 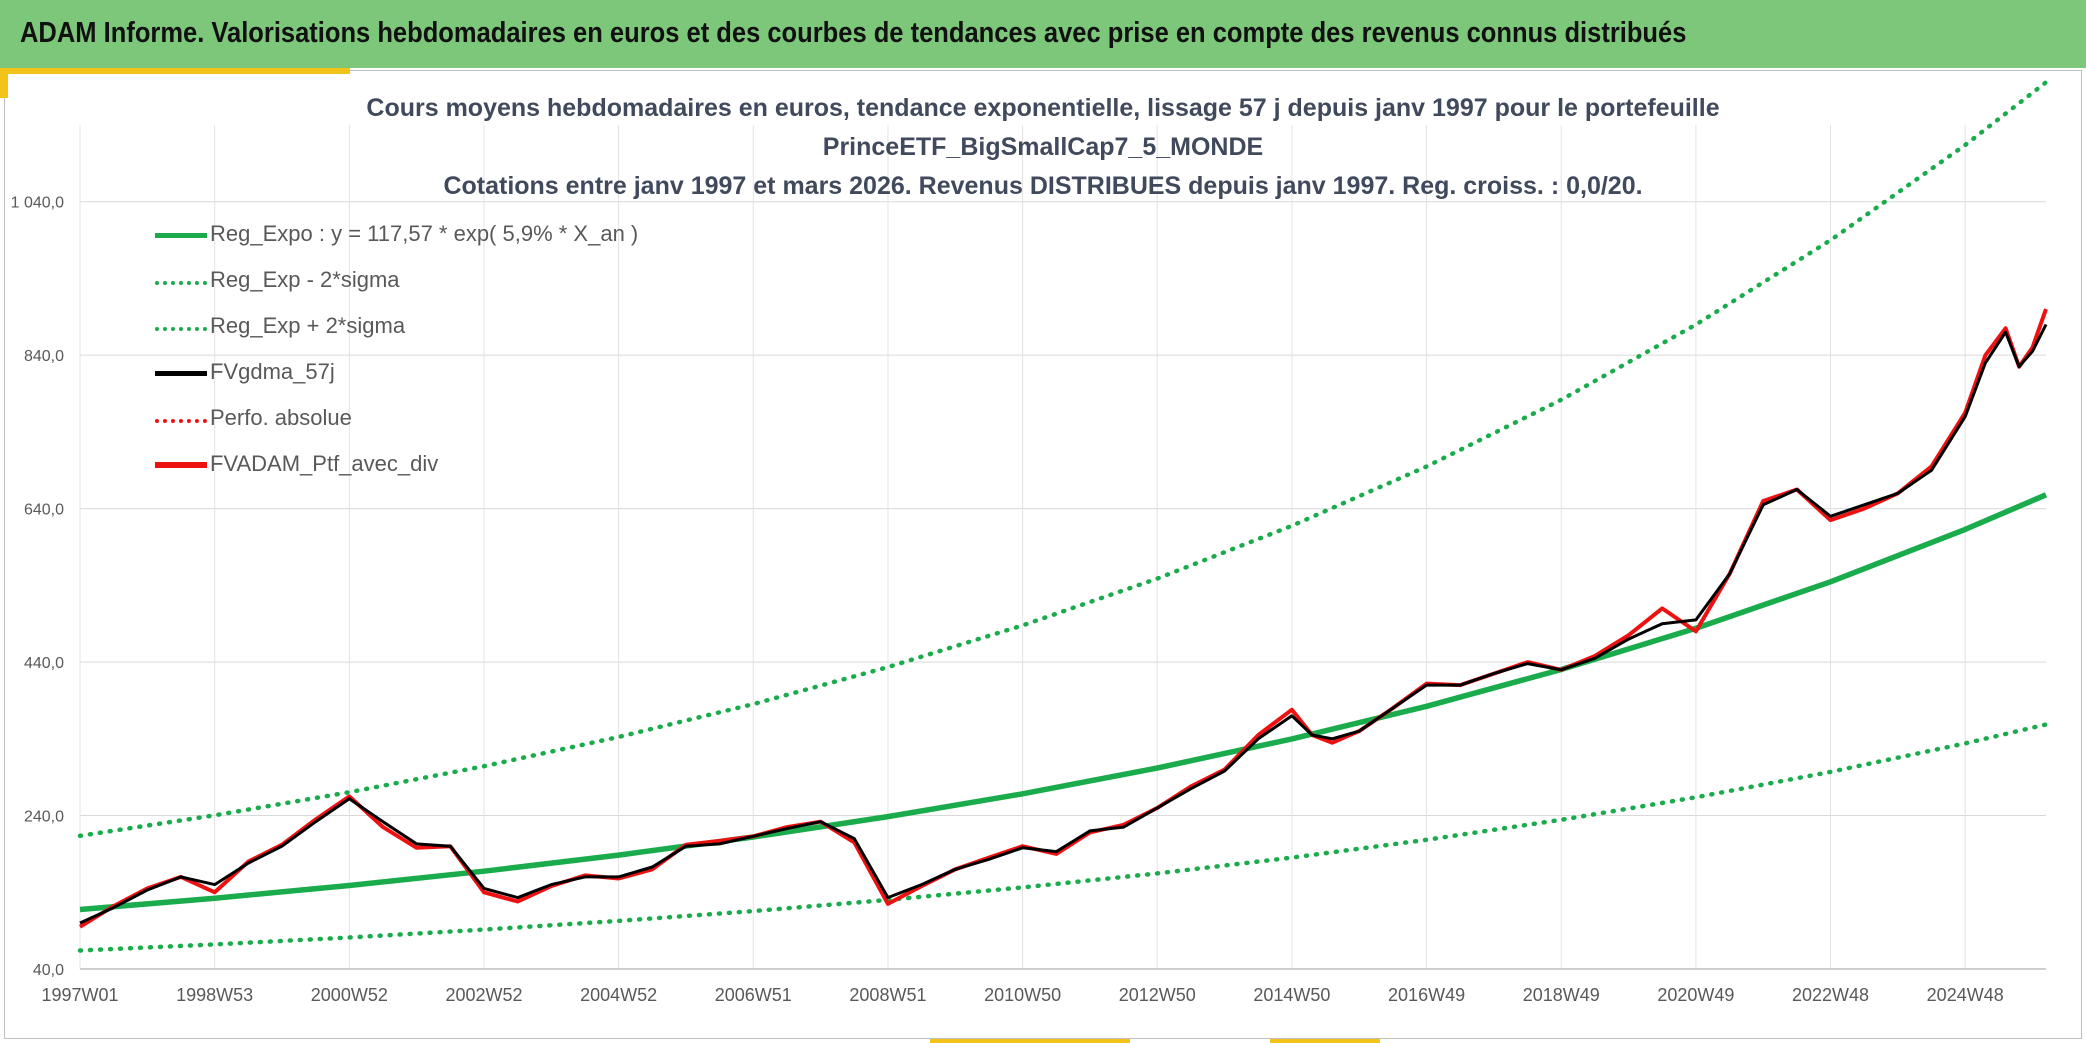 What do you see at coordinates (4, 83) in the screenshot?
I see `accent-bar-left` at bounding box center [4, 83].